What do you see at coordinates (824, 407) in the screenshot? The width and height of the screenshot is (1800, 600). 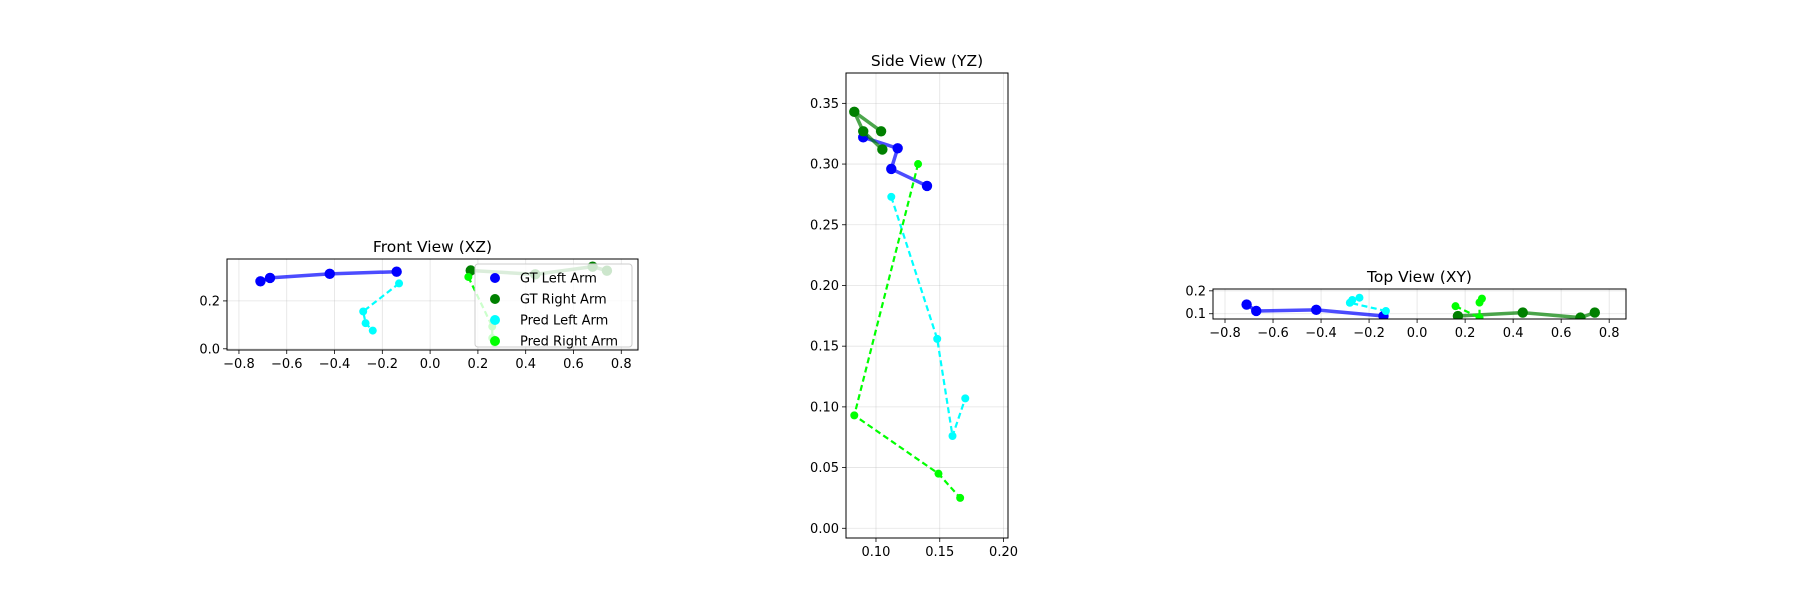 I see `y-tick-label: 0.10` at bounding box center [824, 407].